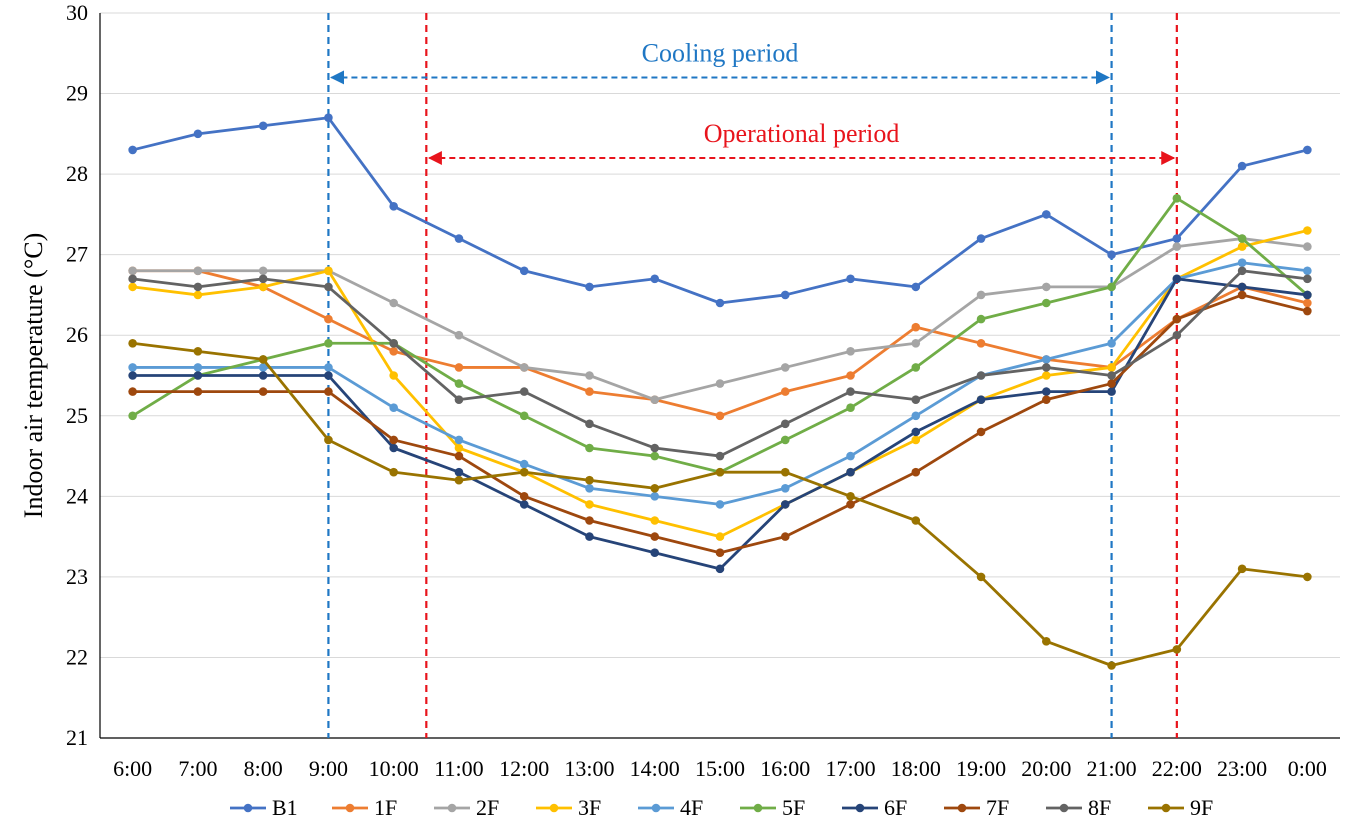  What do you see at coordinates (1307, 768) in the screenshot?
I see `x-tick-label: 0:00` at bounding box center [1307, 768].